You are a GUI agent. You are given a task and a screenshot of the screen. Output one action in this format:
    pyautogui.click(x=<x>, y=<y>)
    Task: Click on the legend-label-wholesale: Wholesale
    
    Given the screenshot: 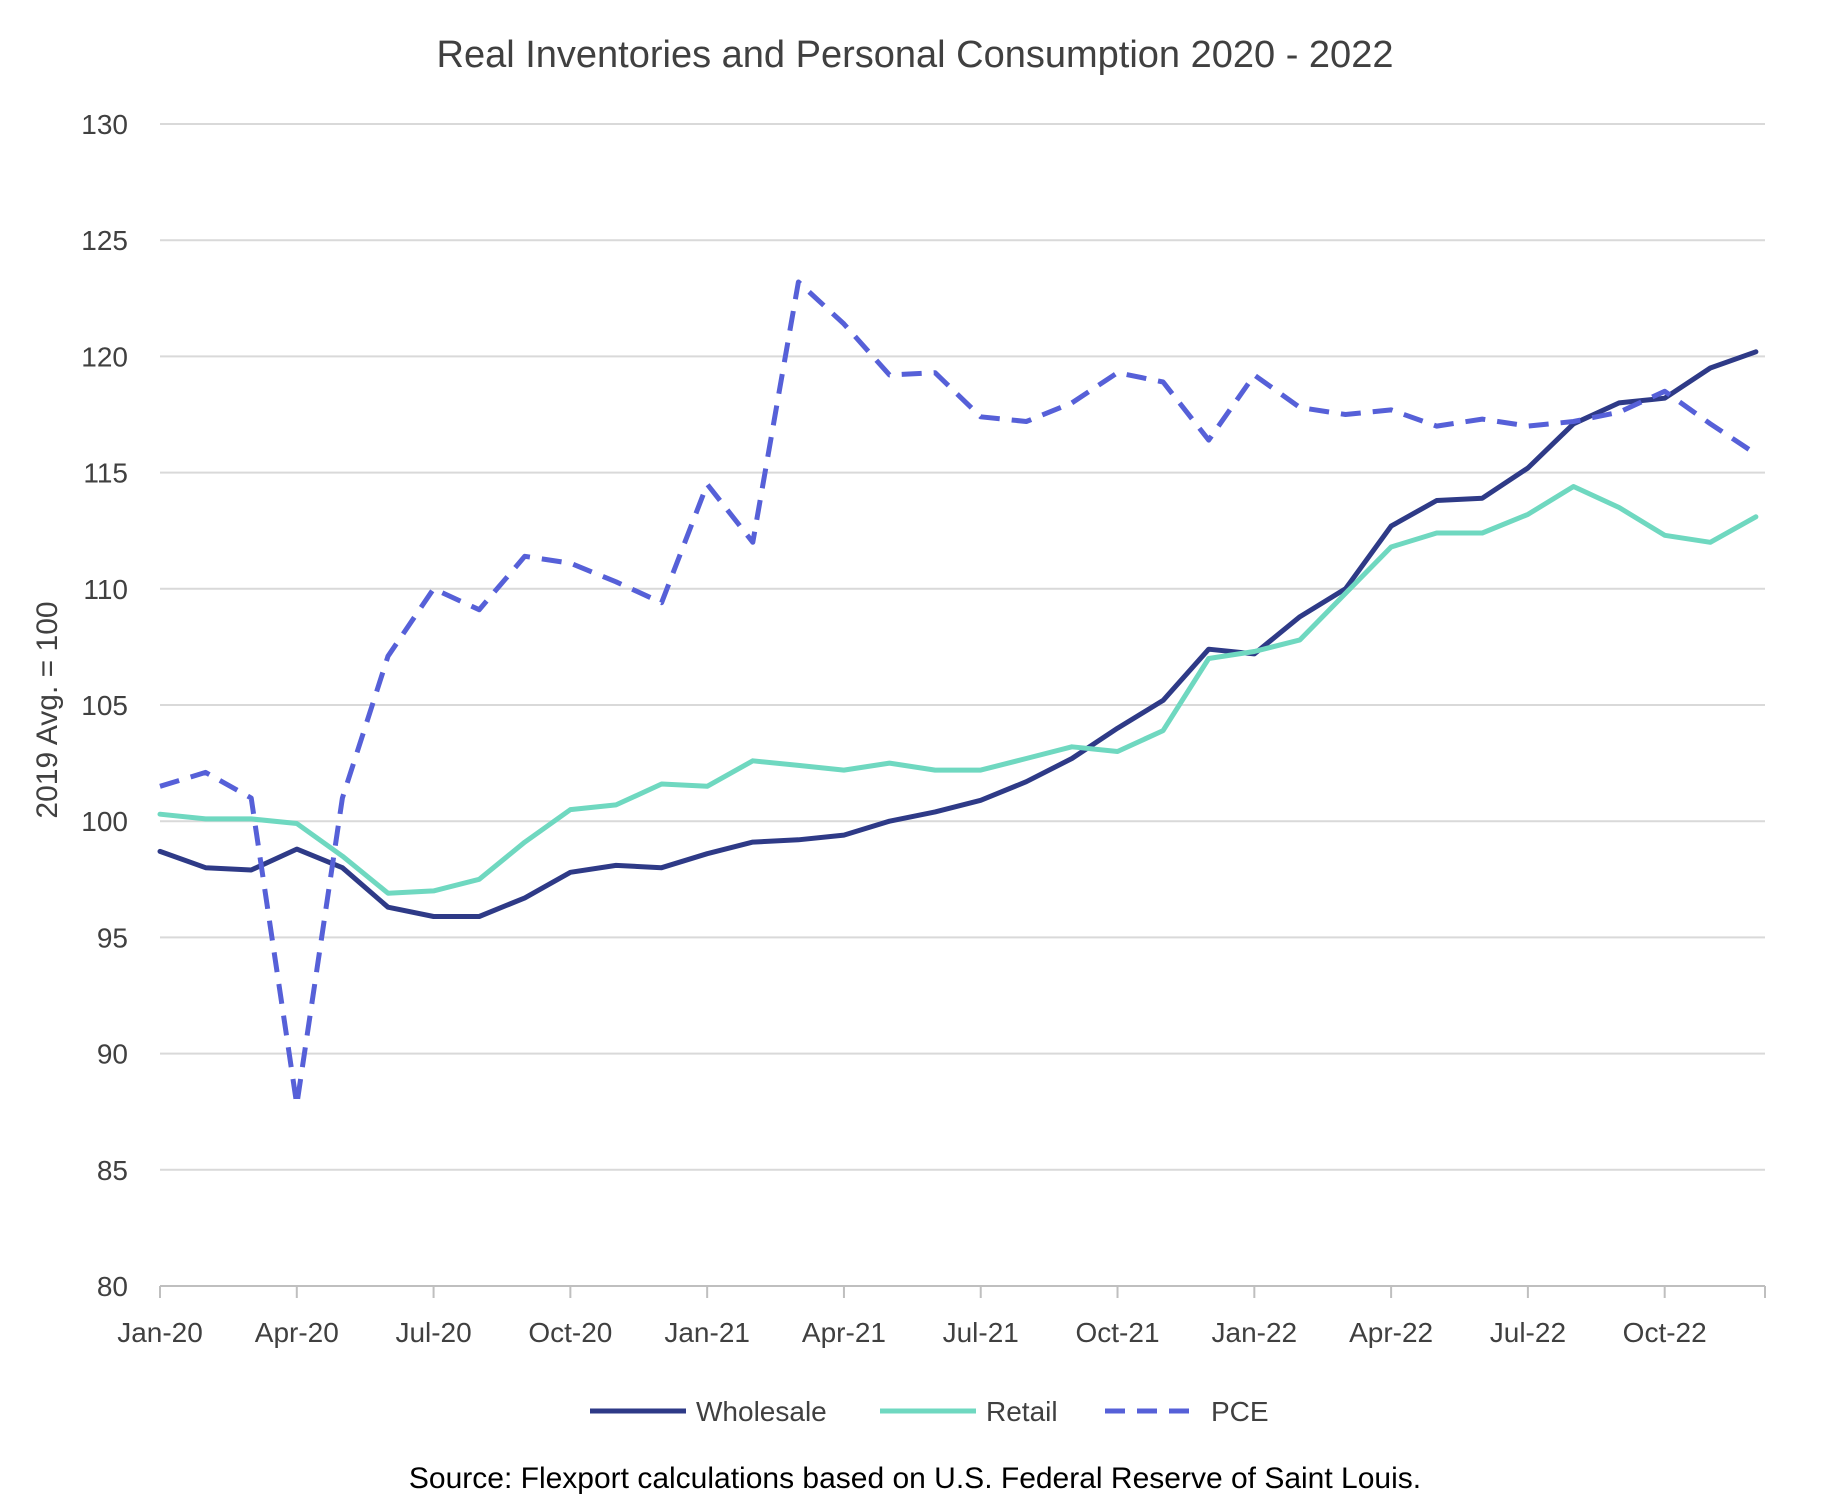 What is the action you would take?
    pyautogui.click(x=761, y=1411)
    